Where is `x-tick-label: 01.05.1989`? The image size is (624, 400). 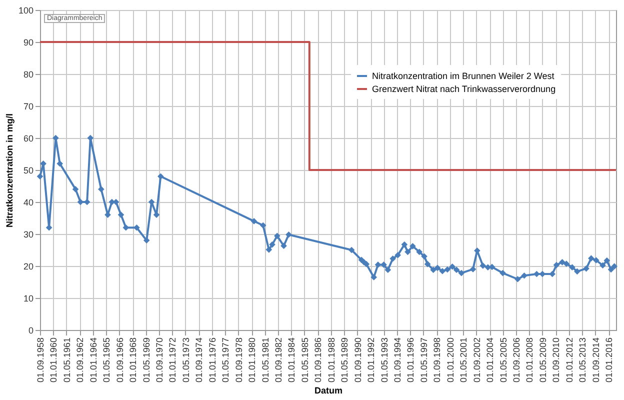 x-tick-label: 01.05.1989 is located at coordinates (345, 360).